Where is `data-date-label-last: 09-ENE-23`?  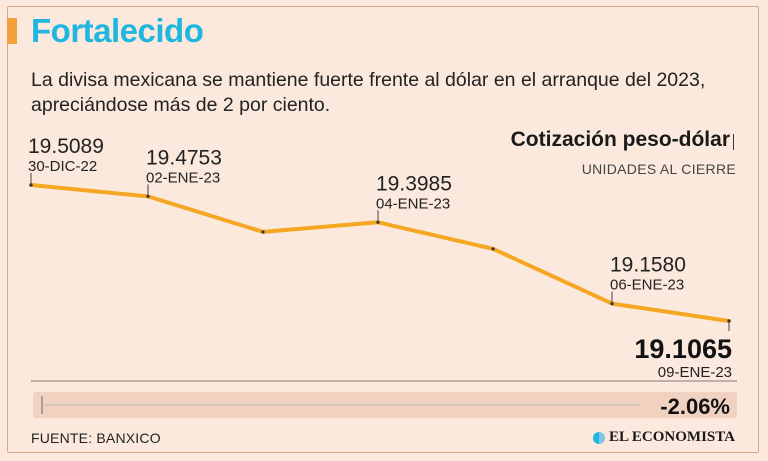
data-date-label-last: 09-ENE-23 is located at coordinates (695, 372).